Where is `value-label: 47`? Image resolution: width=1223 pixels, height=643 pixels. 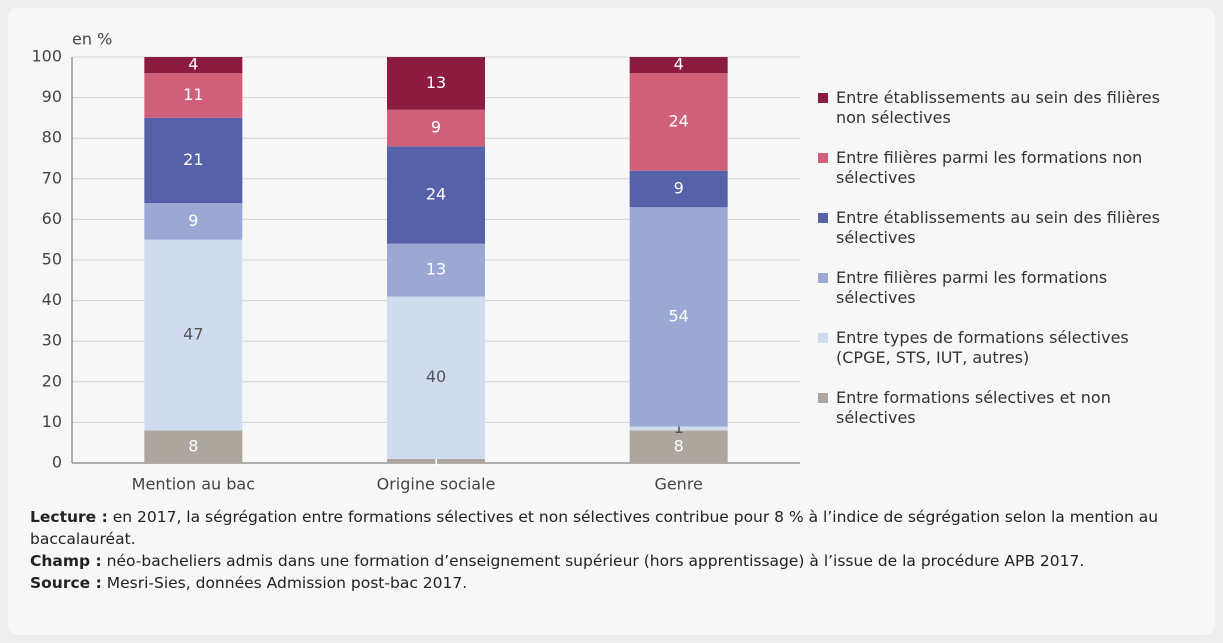 value-label: 47 is located at coordinates (193, 334).